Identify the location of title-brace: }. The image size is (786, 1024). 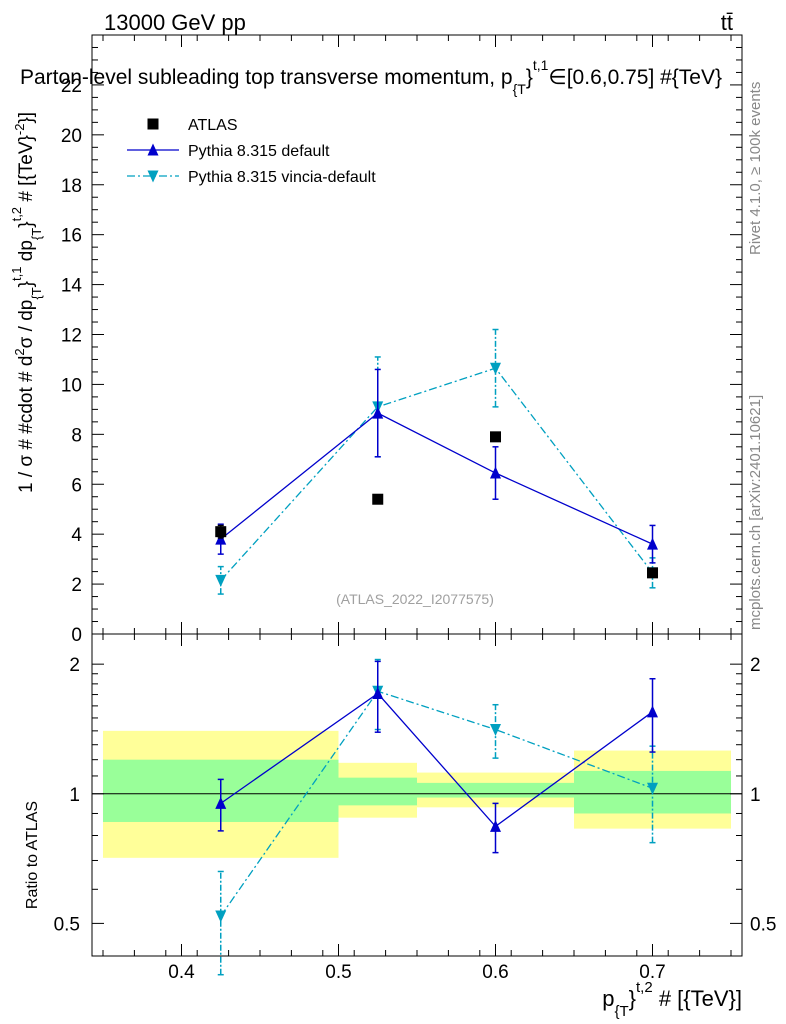
(529, 77).